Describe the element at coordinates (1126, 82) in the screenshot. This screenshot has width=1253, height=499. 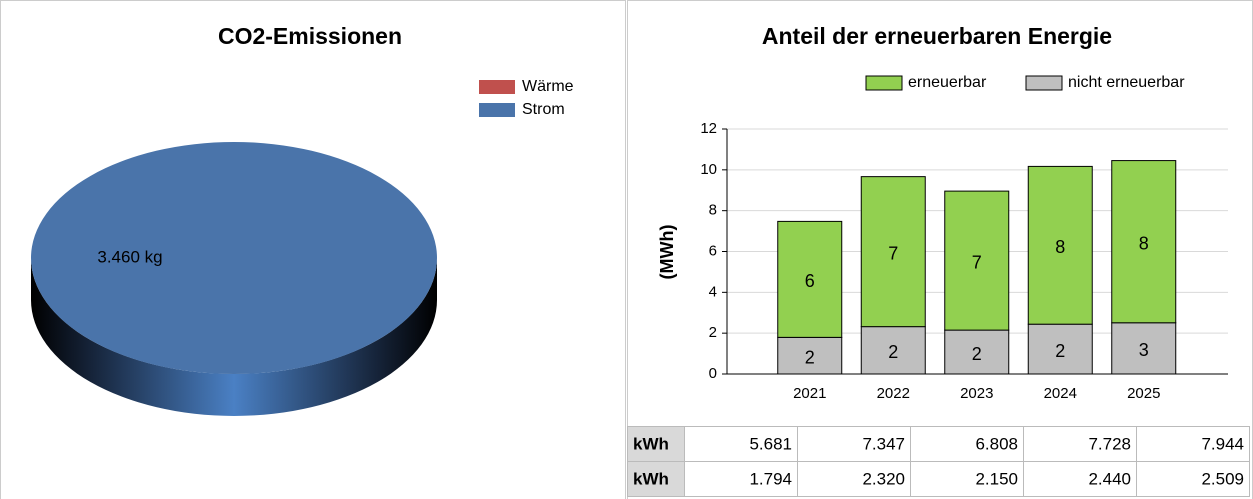
I see `legend-label: nicht erneuerbar` at that location.